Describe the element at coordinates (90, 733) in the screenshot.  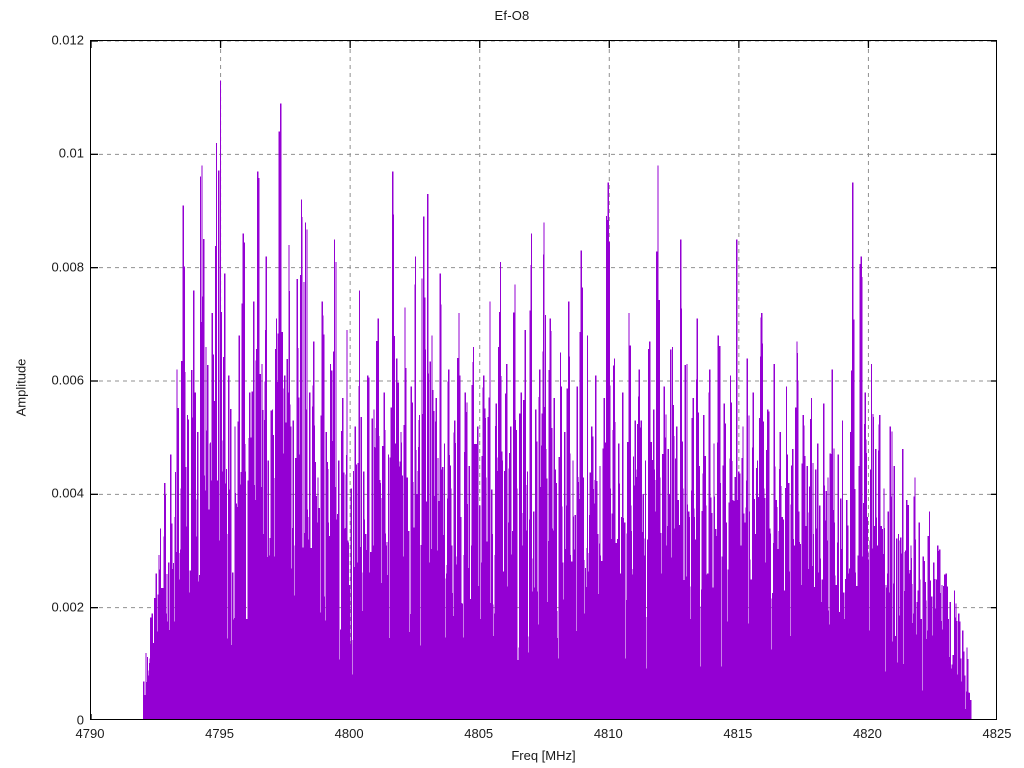
I see `x-tick-label: 4790` at that location.